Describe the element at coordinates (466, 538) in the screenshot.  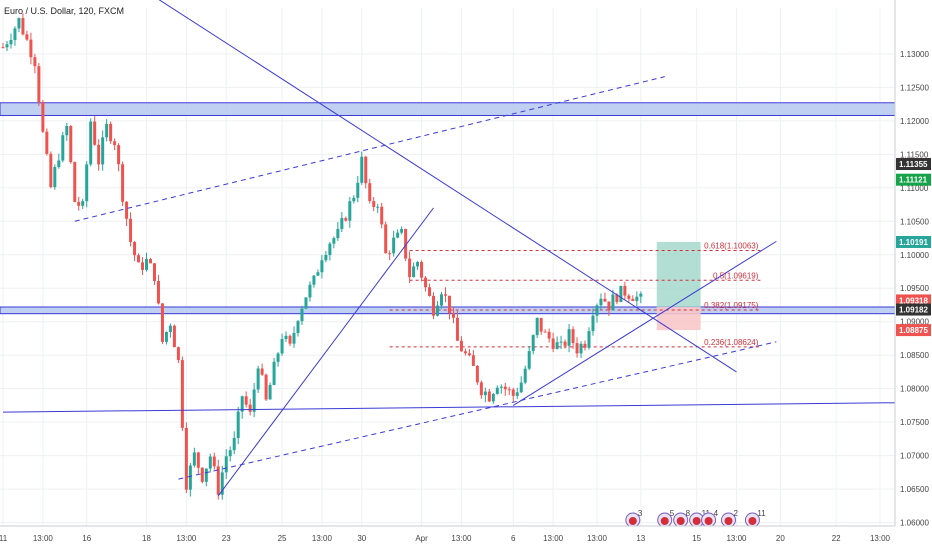
I see `time-axis` at that location.